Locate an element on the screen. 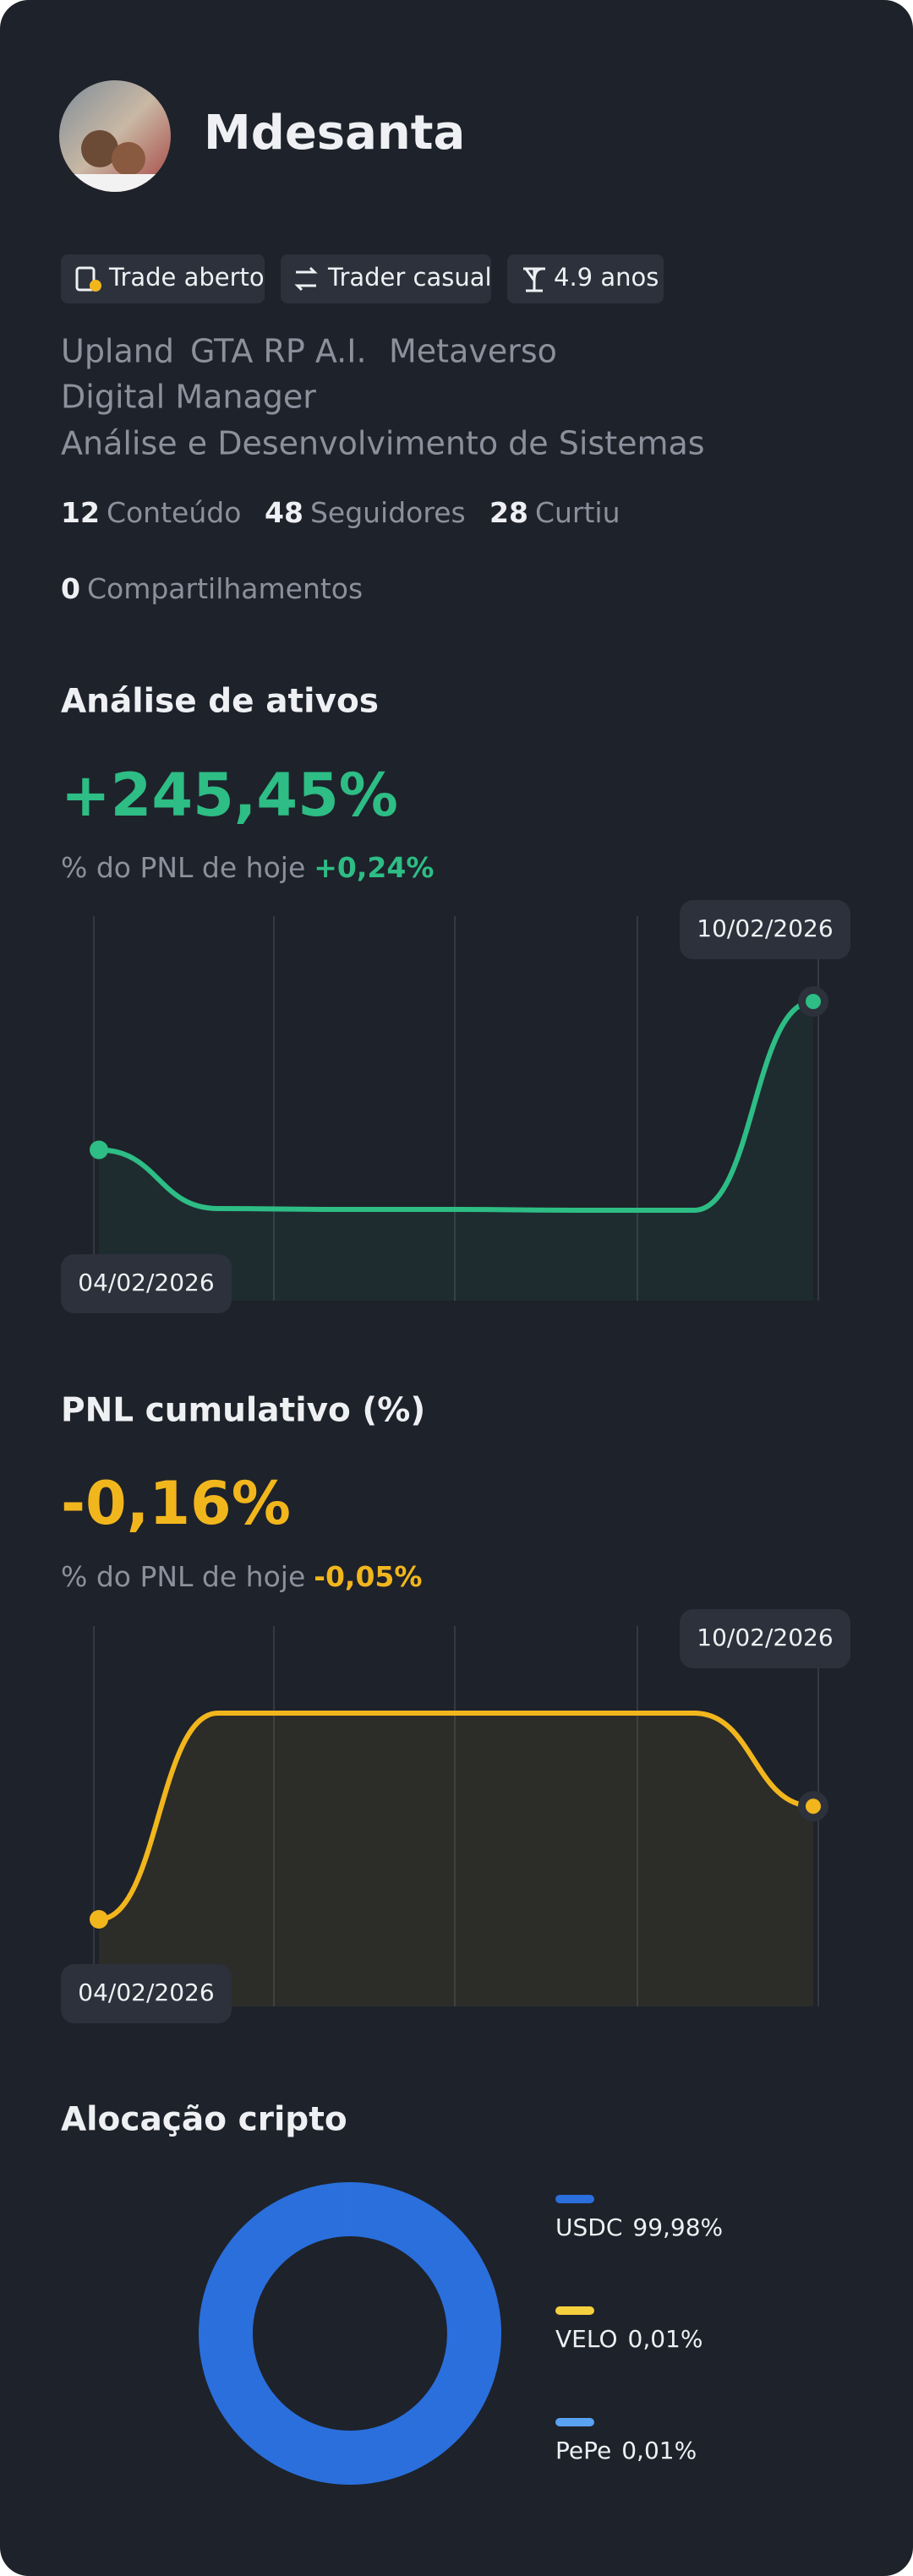 This screenshot has width=913, height=2576. avatar-shirt is located at coordinates (115, 183).